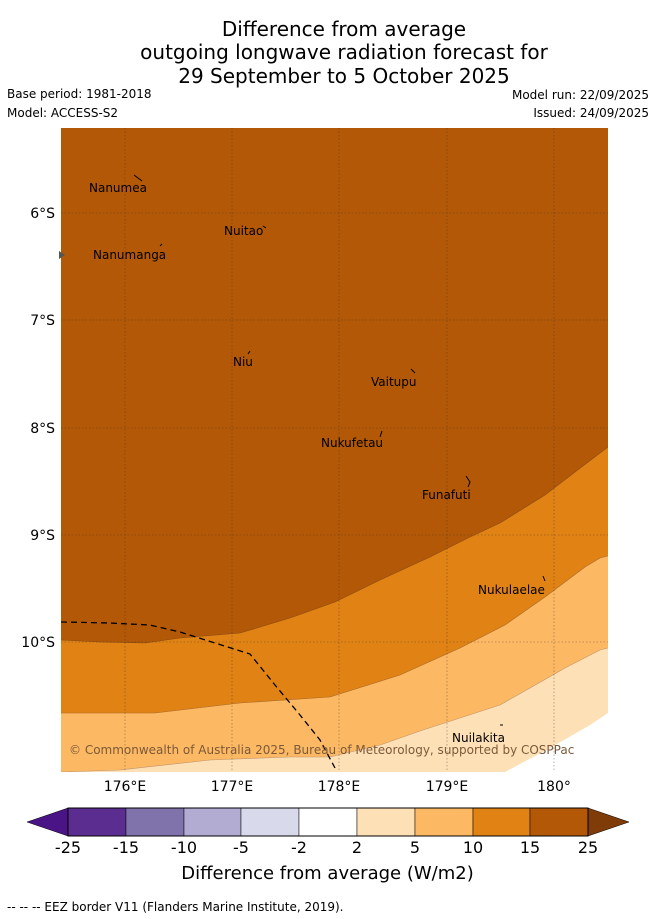 This screenshot has width=655, height=919. I want to click on title-line-3: 29 September to 5 October 2025, so click(344, 76).